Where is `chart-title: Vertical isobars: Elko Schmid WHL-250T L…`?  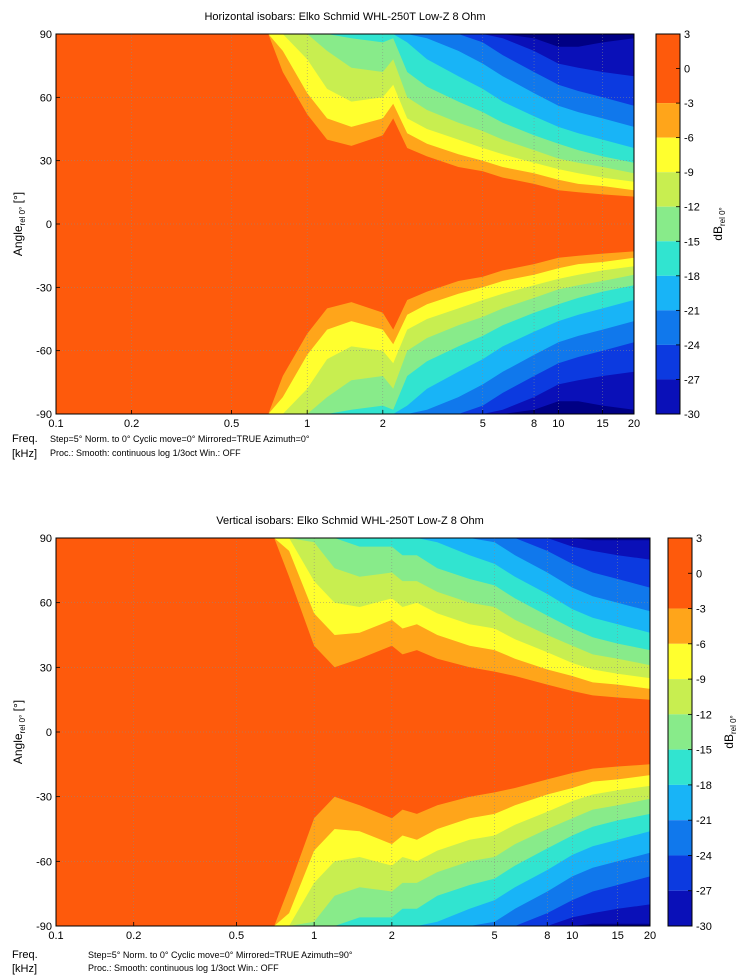
chart-title: Vertical isobars: Elko Schmid WHL-250T L… is located at coordinates (350, 521).